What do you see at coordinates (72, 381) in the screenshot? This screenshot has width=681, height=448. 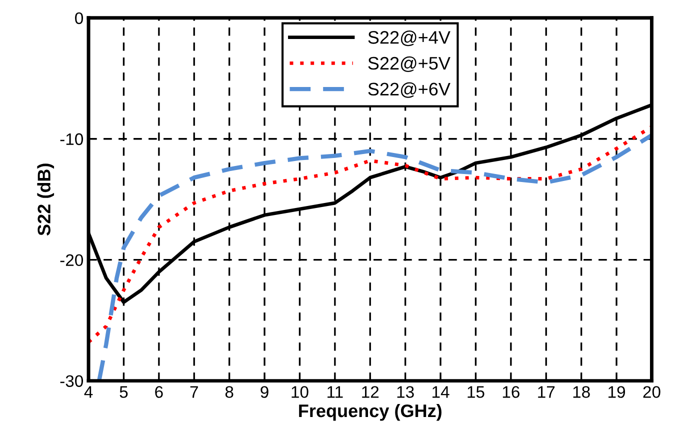 I see `y-tick-label: -30` at bounding box center [72, 381].